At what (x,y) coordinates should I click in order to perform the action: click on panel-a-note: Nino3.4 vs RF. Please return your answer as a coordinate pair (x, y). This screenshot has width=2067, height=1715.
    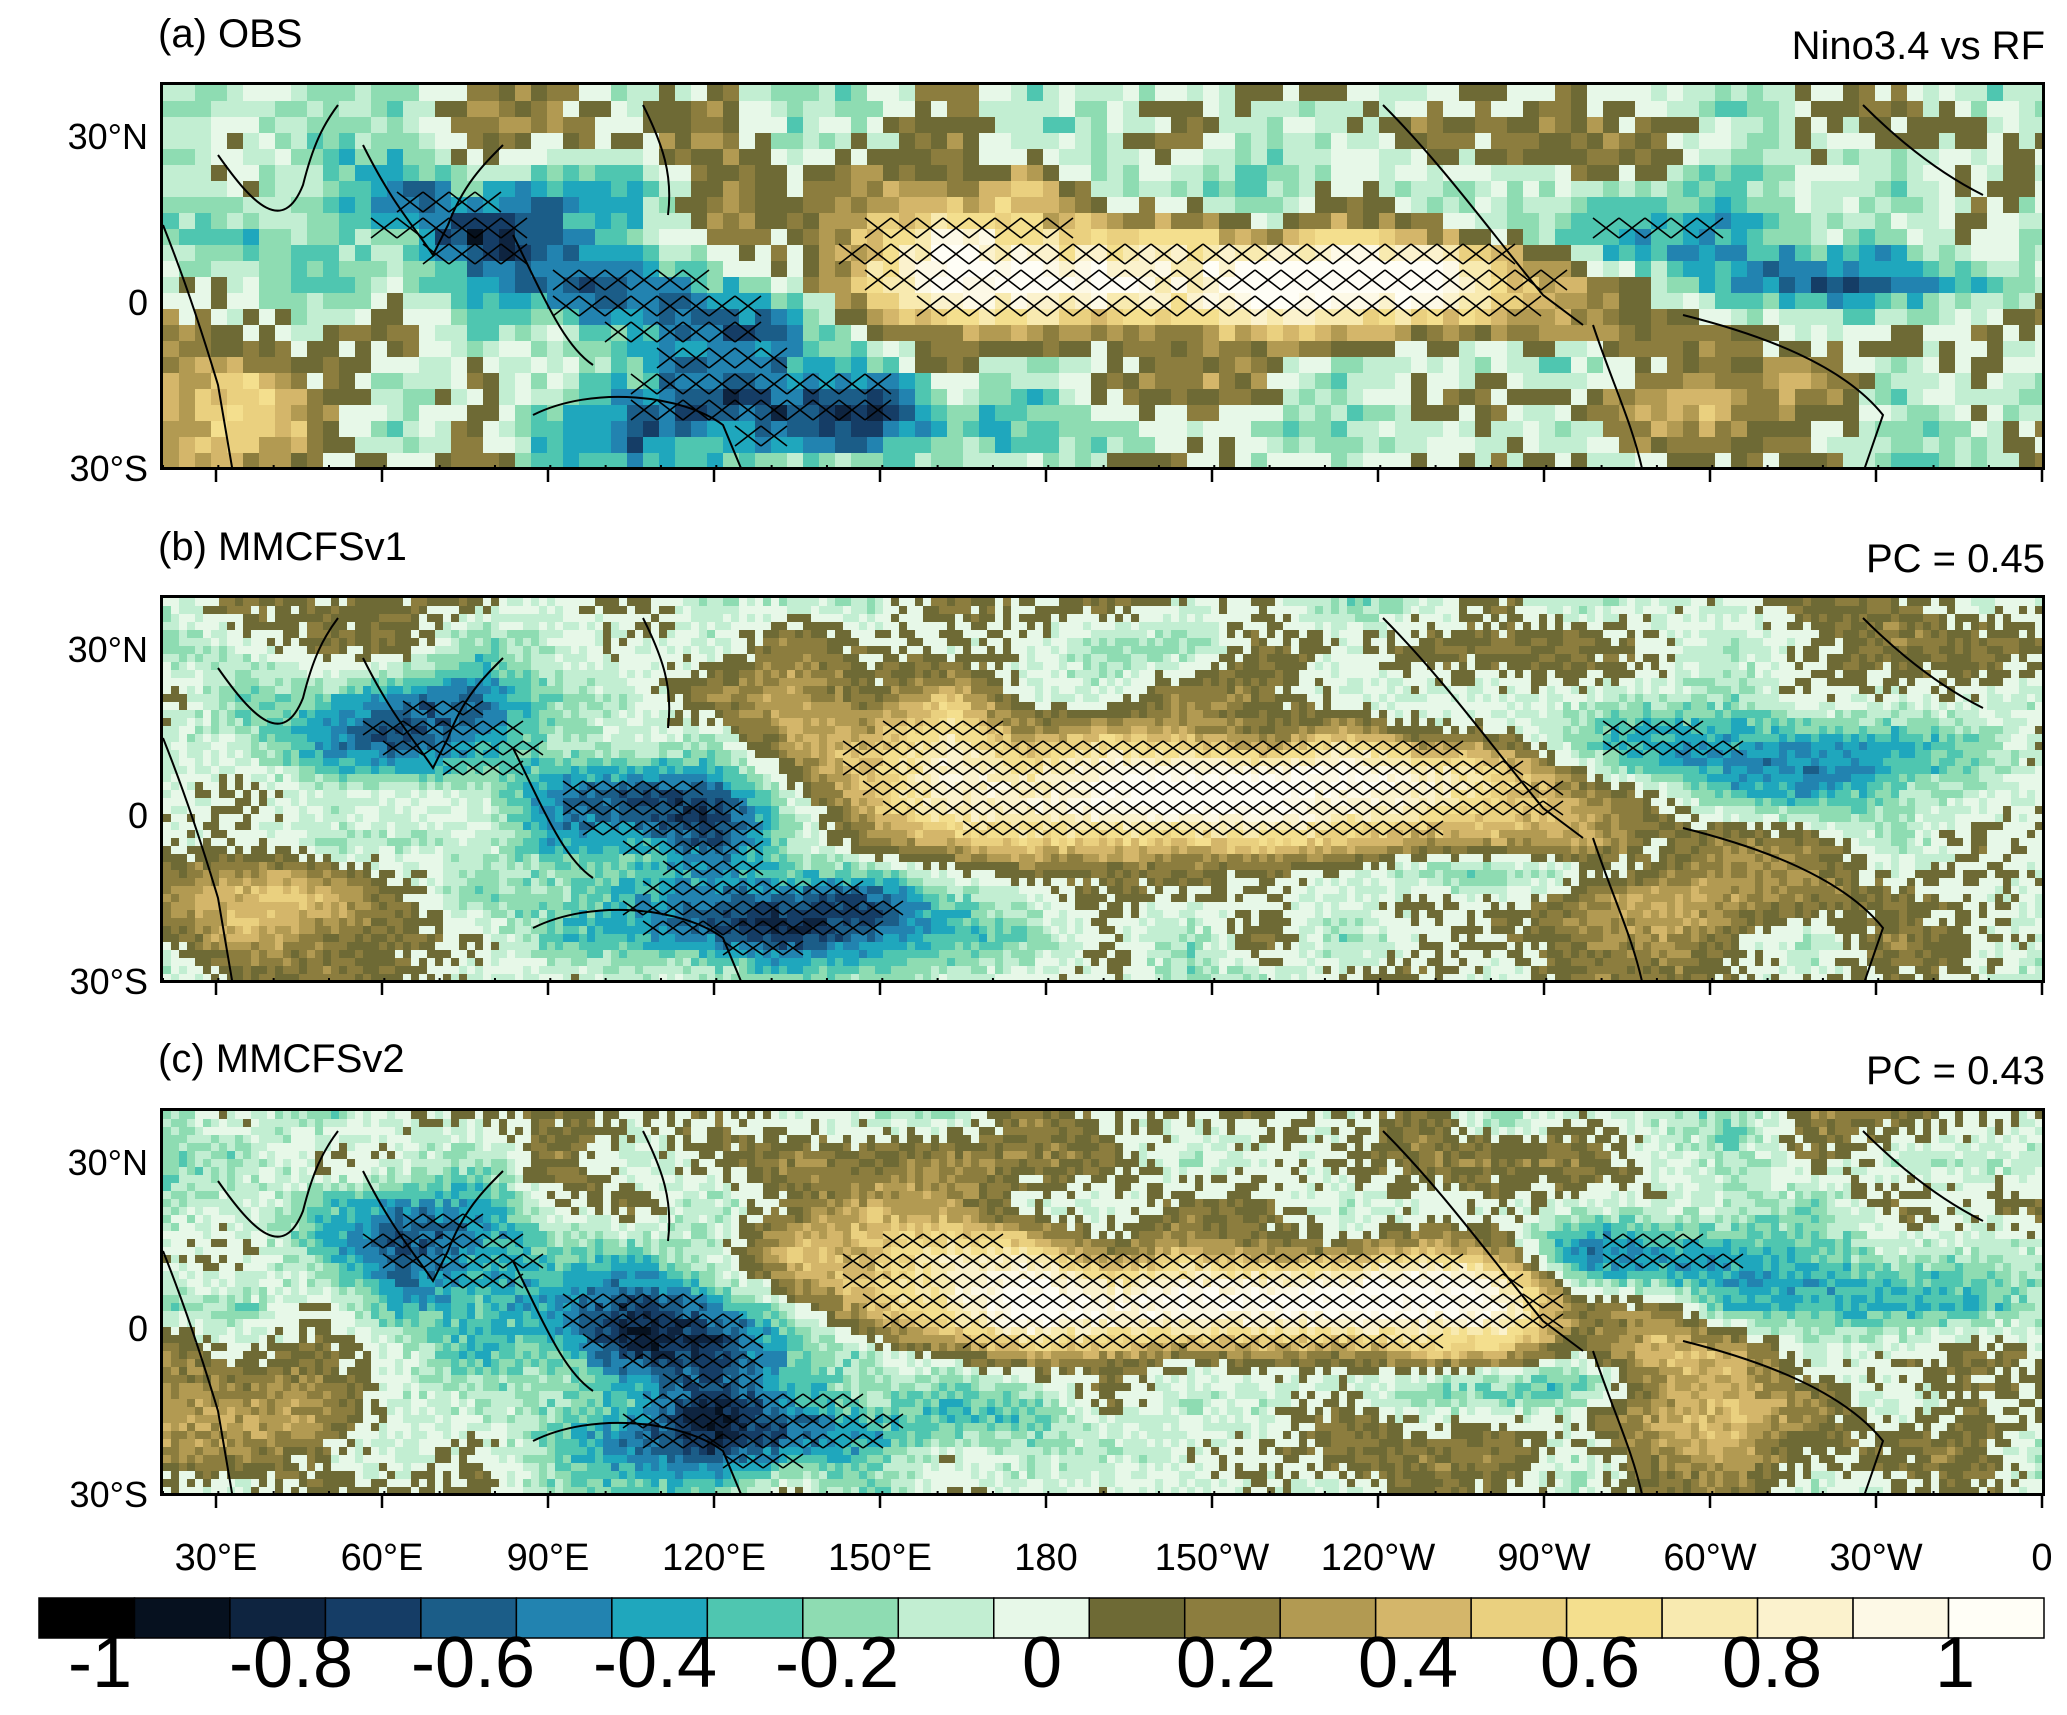
    Looking at the image, I should click on (1918, 46).